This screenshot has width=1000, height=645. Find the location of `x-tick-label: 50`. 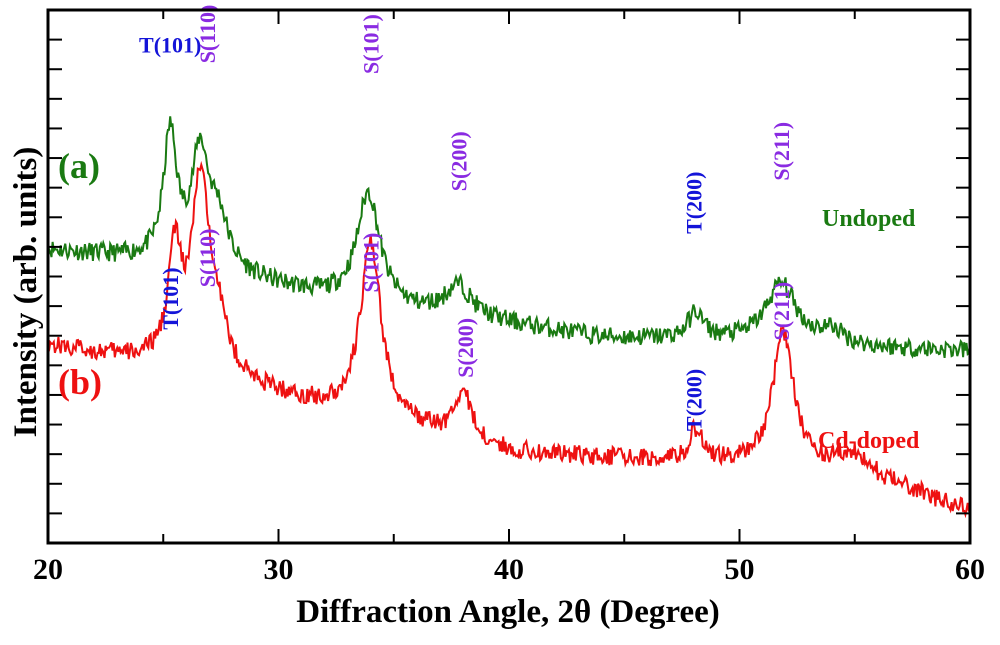

x-tick-label: 50 is located at coordinates (740, 569).